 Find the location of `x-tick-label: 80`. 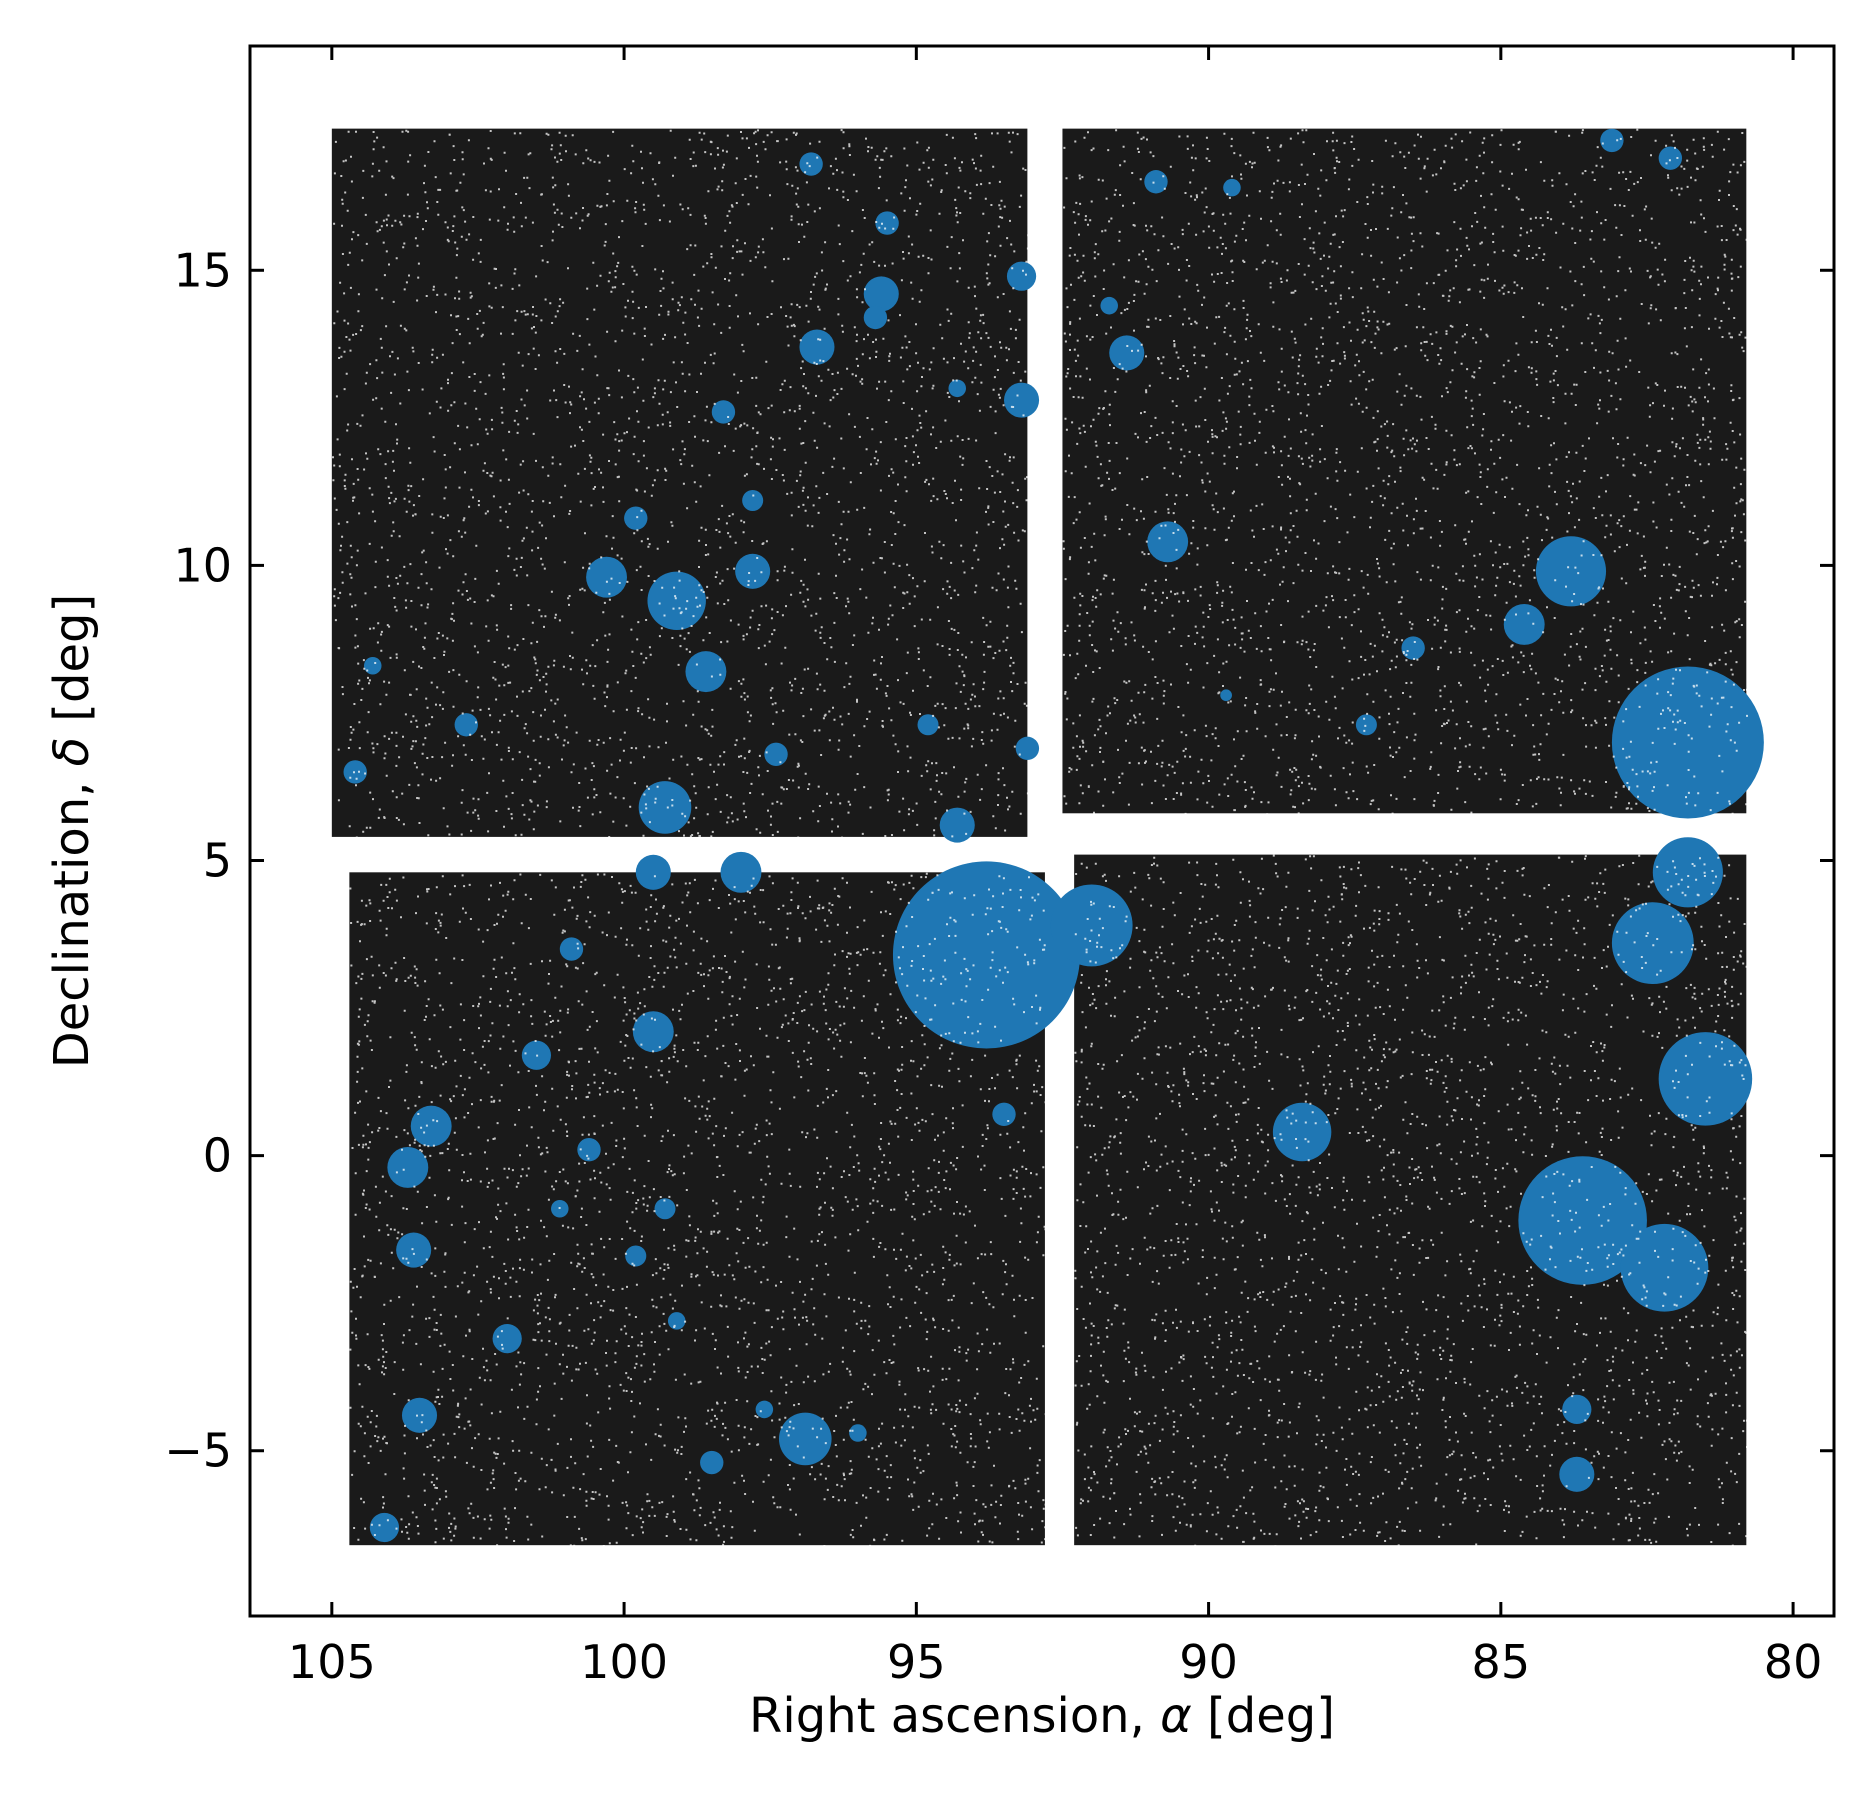

x-tick-label: 80 is located at coordinates (1793, 1662).